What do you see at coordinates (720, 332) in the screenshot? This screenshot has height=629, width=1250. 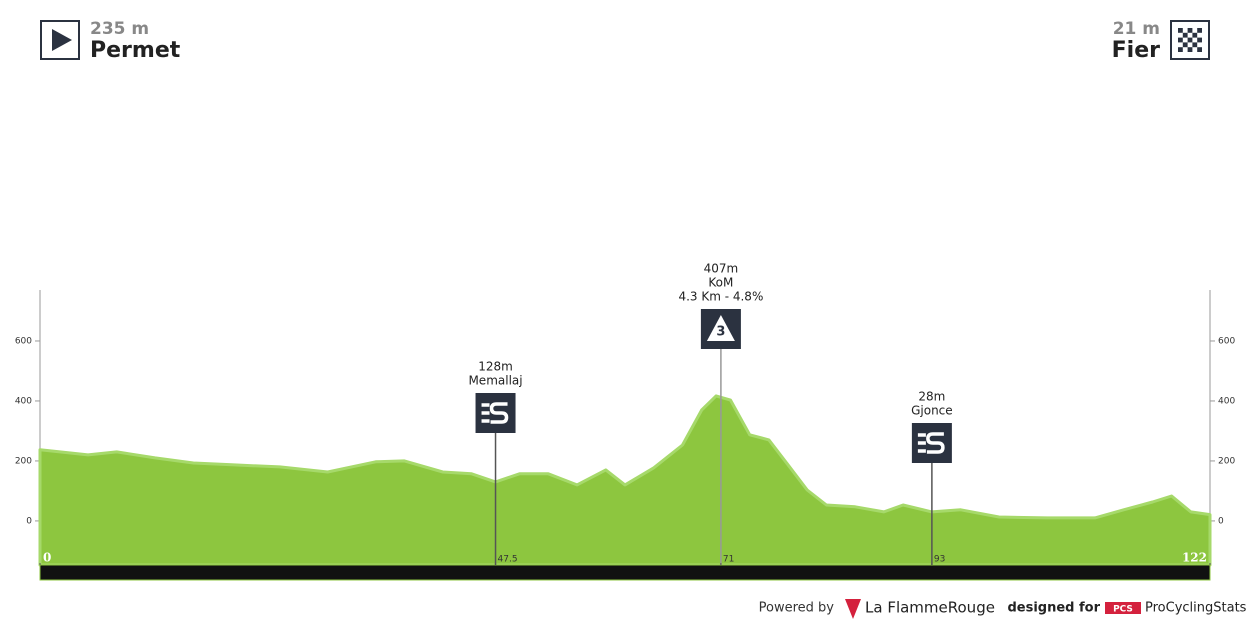 I see `kom-category: 3` at bounding box center [720, 332].